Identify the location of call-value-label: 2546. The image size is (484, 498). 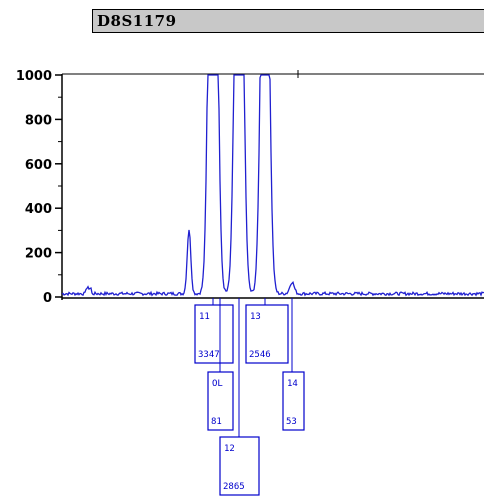
(260, 355).